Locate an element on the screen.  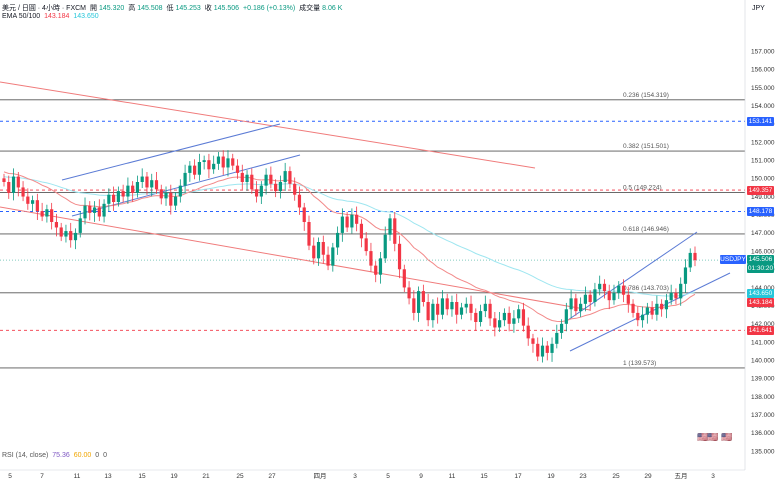
price-tick-label: 136.000 is located at coordinates (763, 433).